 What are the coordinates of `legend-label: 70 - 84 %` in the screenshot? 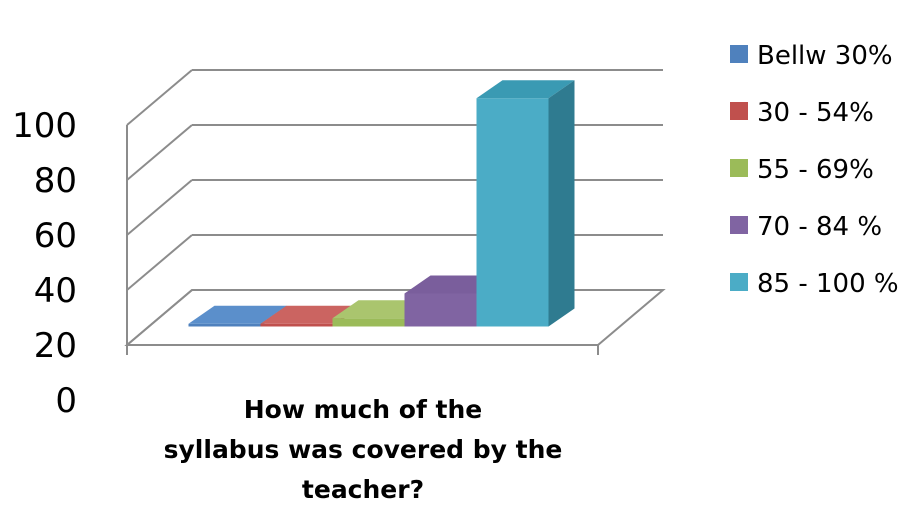 It's located at (819, 227).